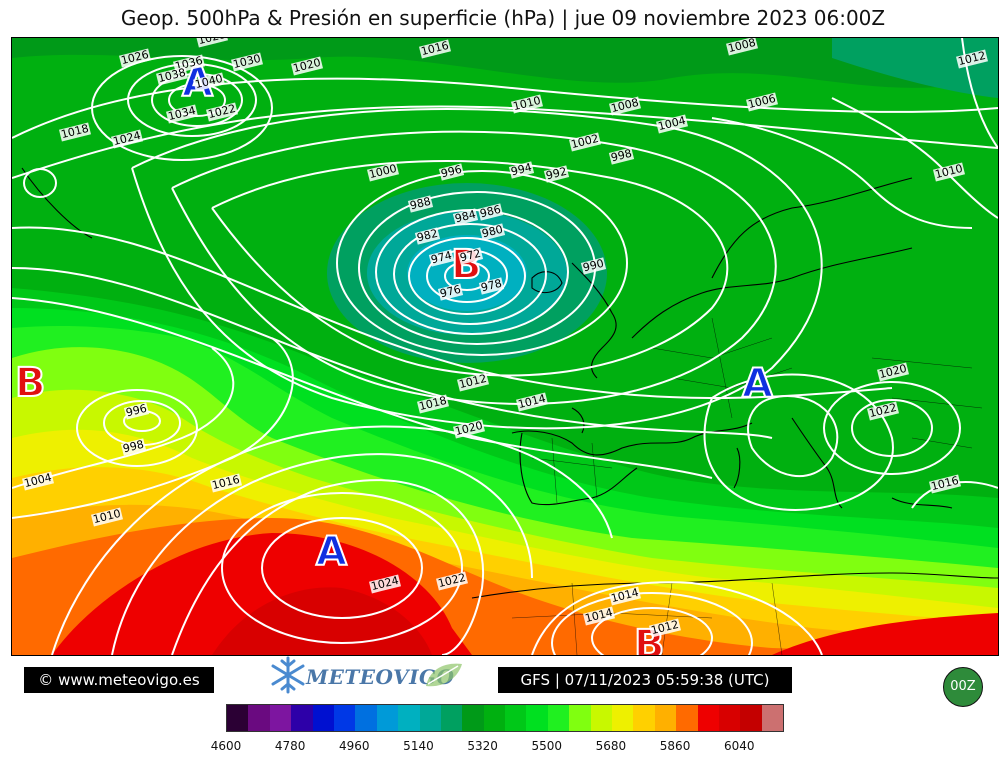 The height and width of the screenshot is (764, 1006). I want to click on leaf-icon, so click(444, 675).